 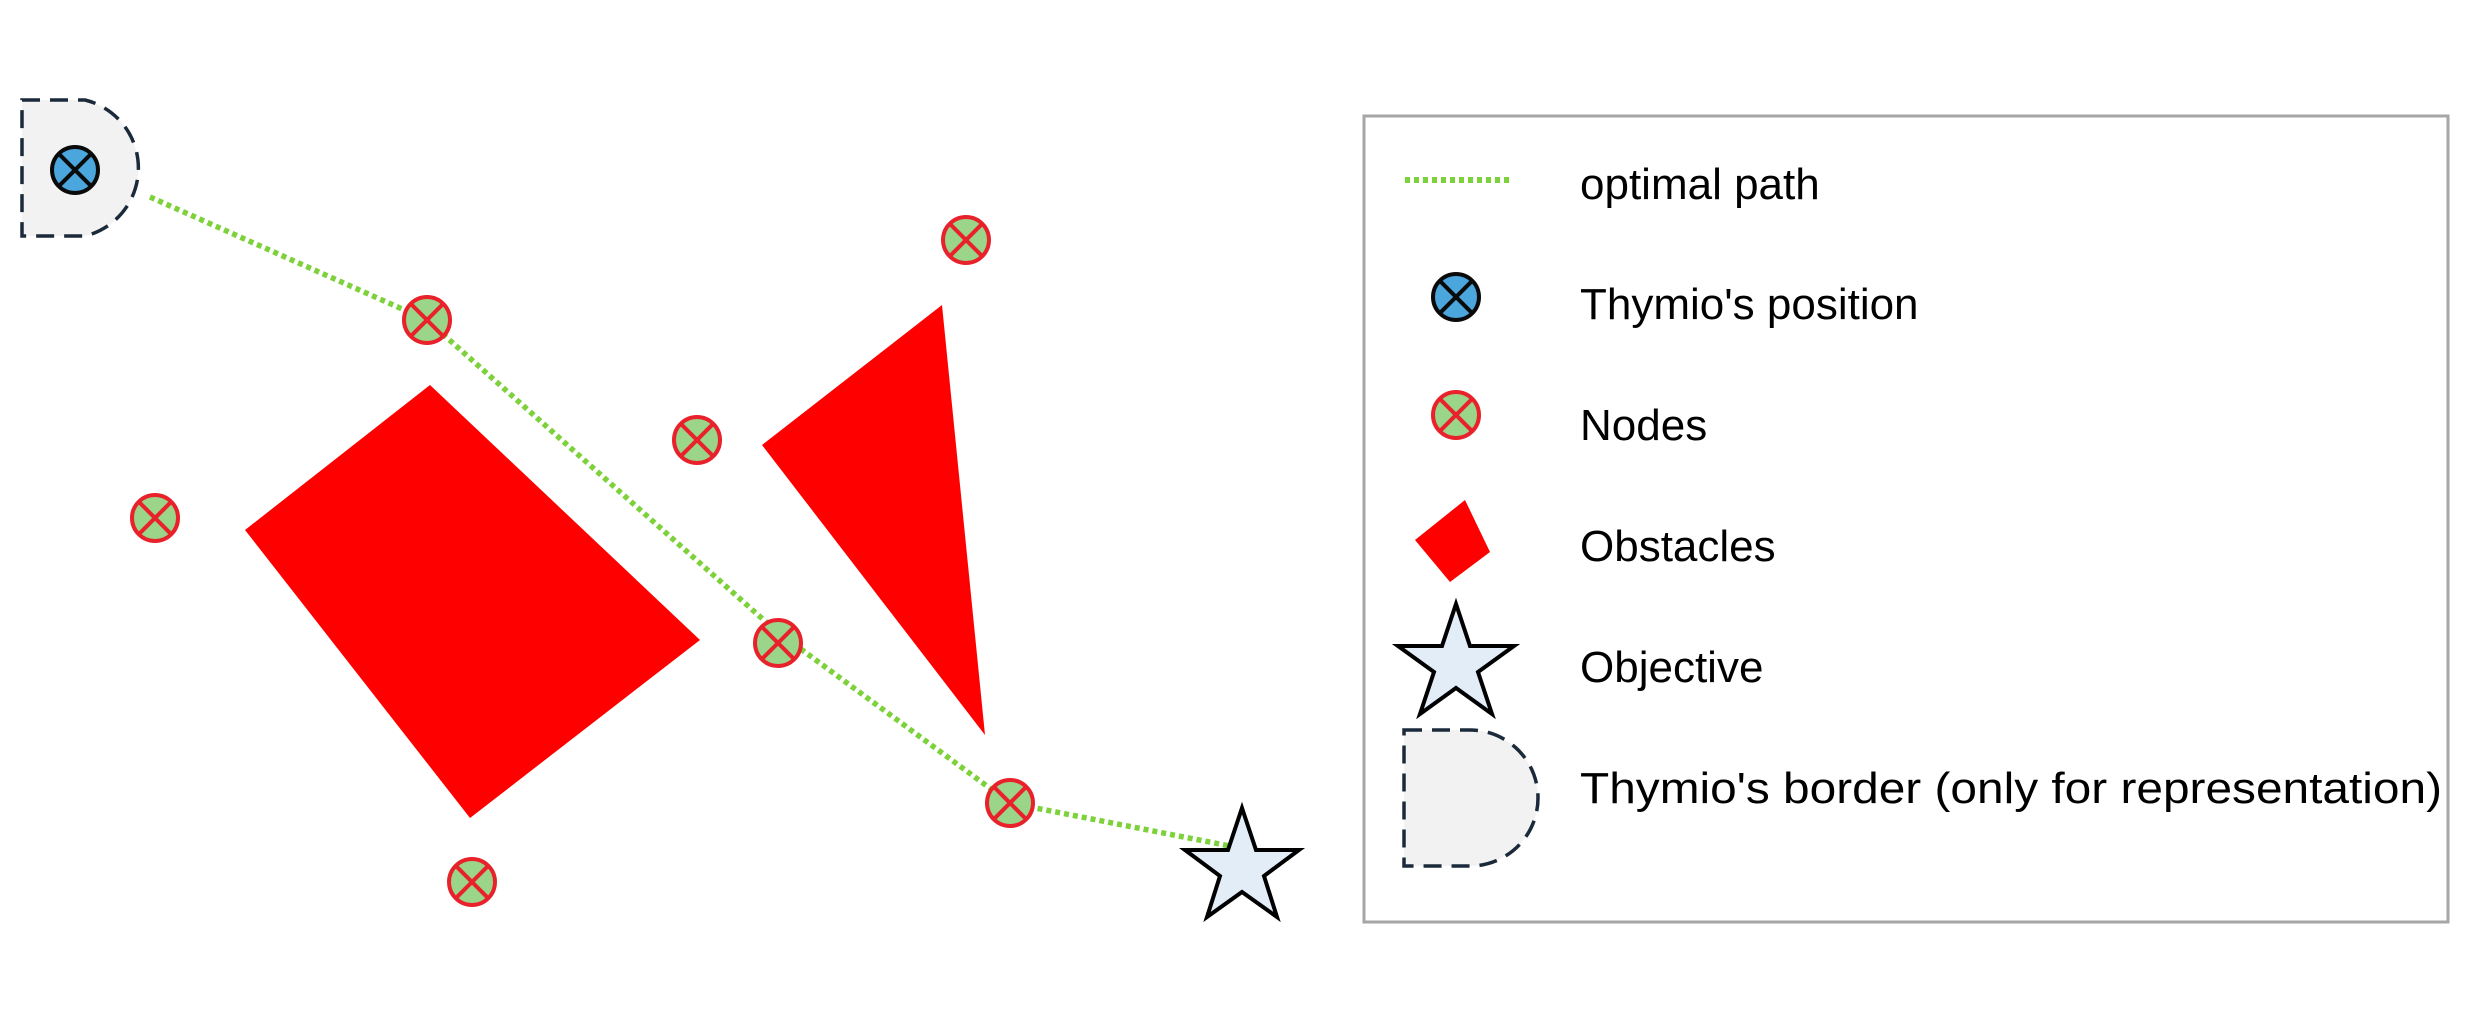 I want to click on thymio-position-marker, so click(x=75, y=170).